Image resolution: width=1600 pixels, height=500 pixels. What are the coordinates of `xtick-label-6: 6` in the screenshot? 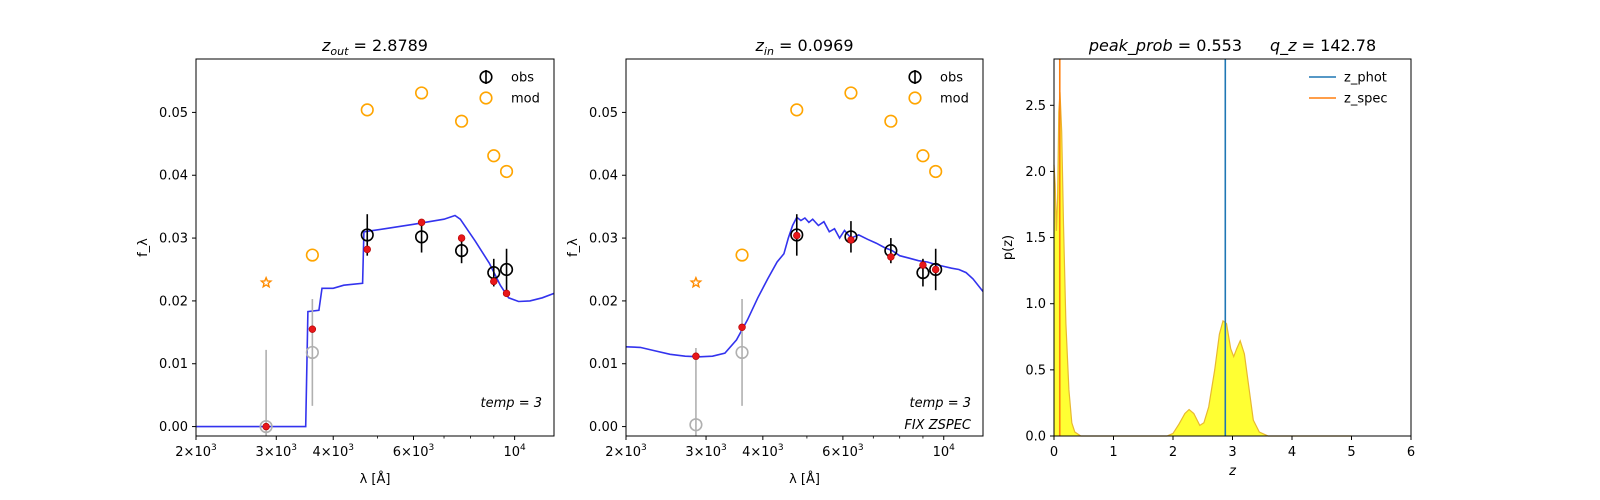 It's located at (1411, 452).